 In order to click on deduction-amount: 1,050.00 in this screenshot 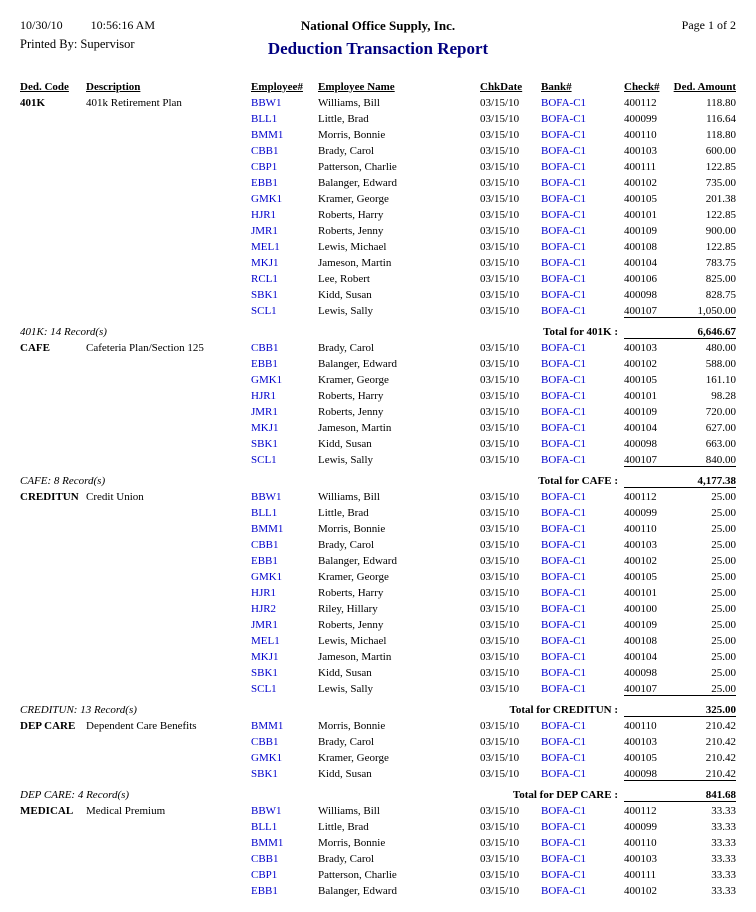, I will do `click(717, 310)`.